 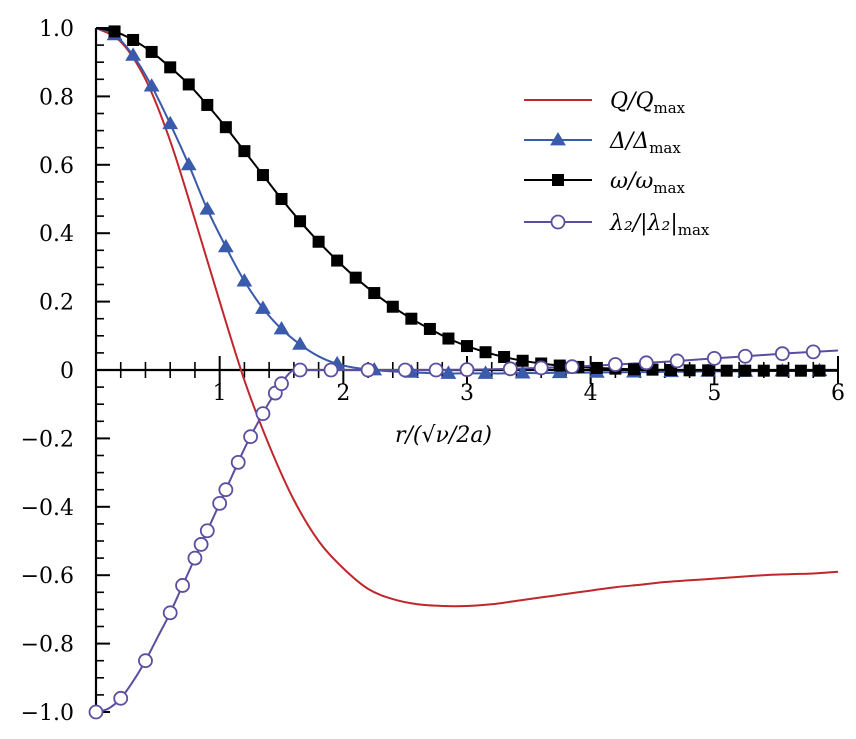 What do you see at coordinates (443, 435) in the screenshot?
I see `x-axis-label: r/(√ν/2a)` at bounding box center [443, 435].